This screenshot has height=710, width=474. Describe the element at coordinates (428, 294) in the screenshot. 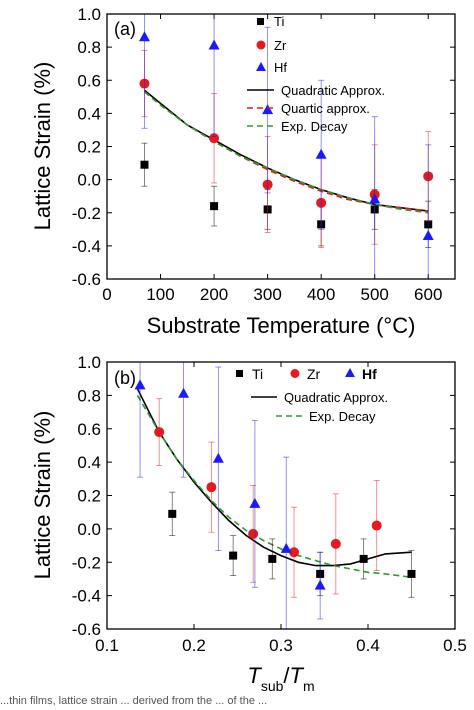

I see `x-tick-label: 600` at that location.